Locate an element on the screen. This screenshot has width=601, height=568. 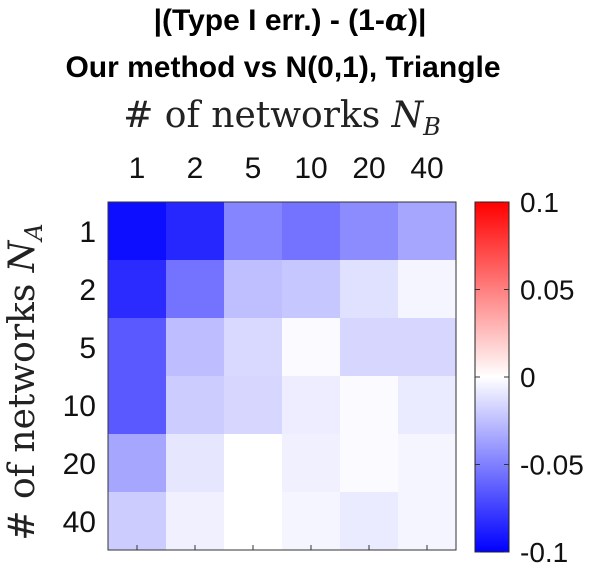
x-tick-label: 5 is located at coordinates (253, 168).